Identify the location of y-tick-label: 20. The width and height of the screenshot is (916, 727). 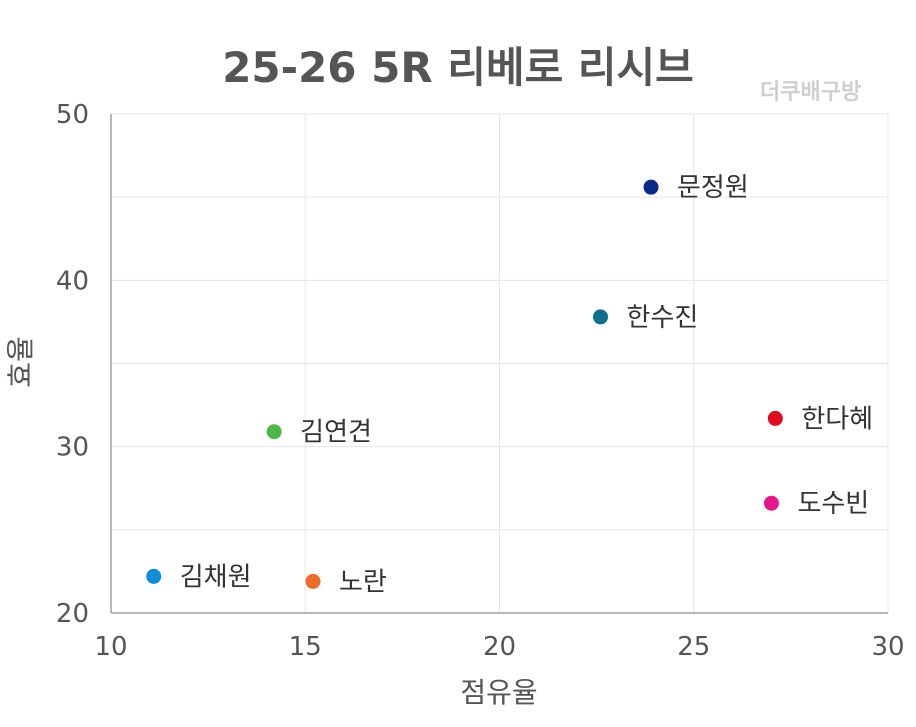
(72, 614).